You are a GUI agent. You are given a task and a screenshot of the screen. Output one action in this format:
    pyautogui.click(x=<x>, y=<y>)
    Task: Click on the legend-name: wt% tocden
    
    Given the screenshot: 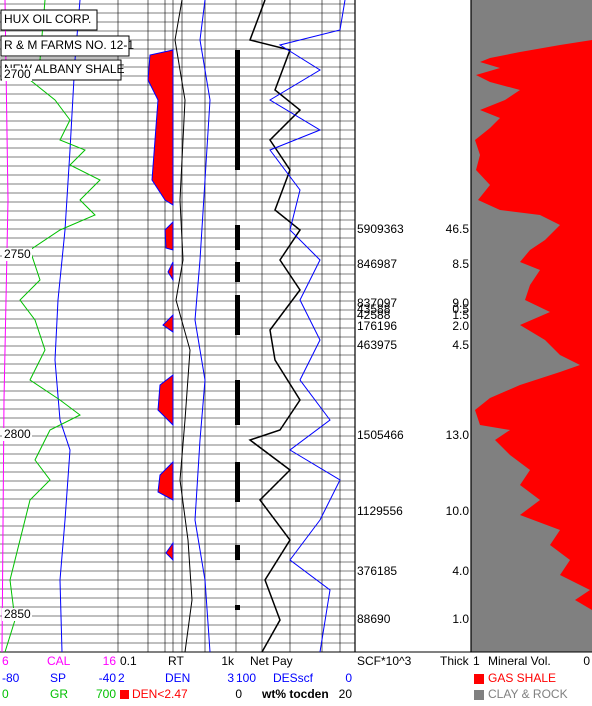 What is the action you would take?
    pyautogui.click(x=295, y=694)
    